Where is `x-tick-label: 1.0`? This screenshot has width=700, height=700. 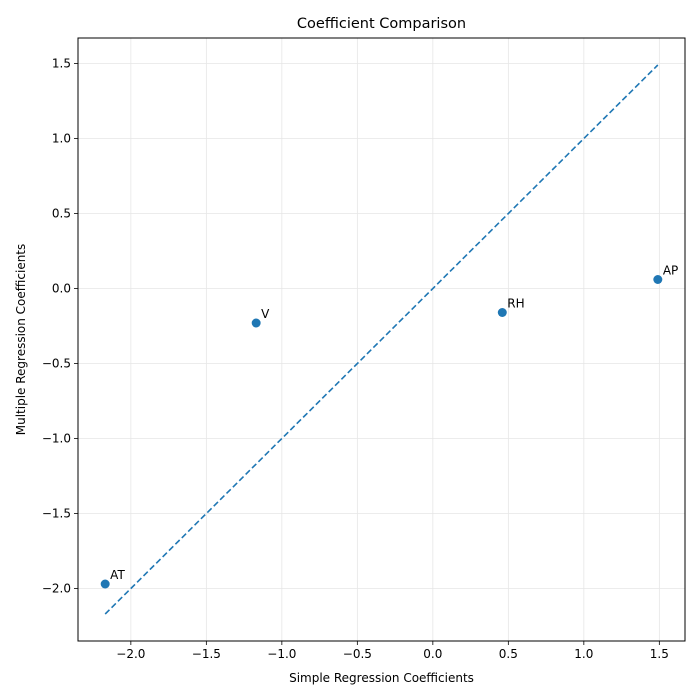 x-tick-label: 1.0 is located at coordinates (583, 654).